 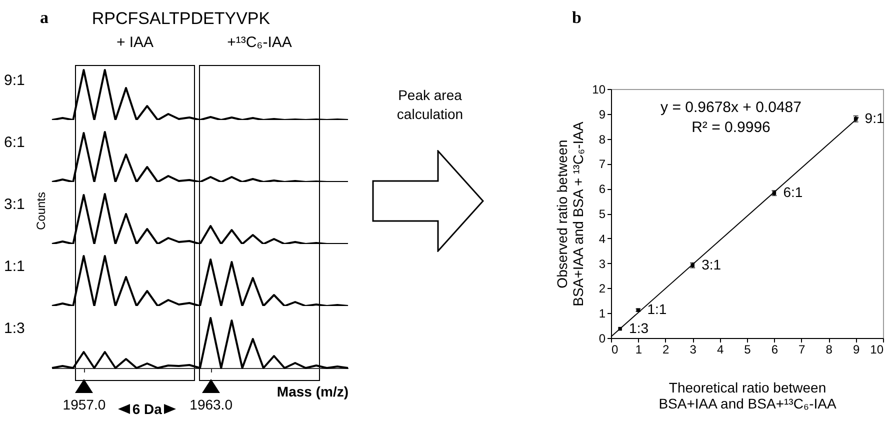 What do you see at coordinates (802, 349) in the screenshot?
I see `x-tick-label: 7` at bounding box center [802, 349].